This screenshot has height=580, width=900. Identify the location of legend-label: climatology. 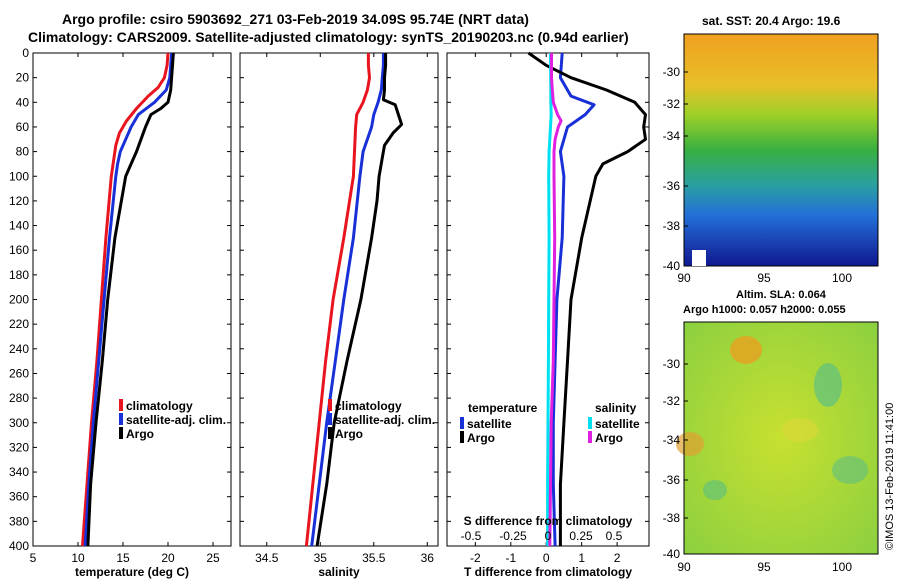
(368, 406).